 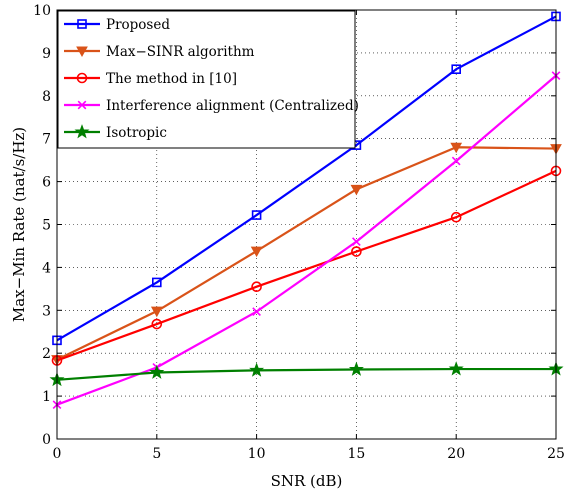 I want to click on x-tick-label: 15, so click(x=356, y=454).